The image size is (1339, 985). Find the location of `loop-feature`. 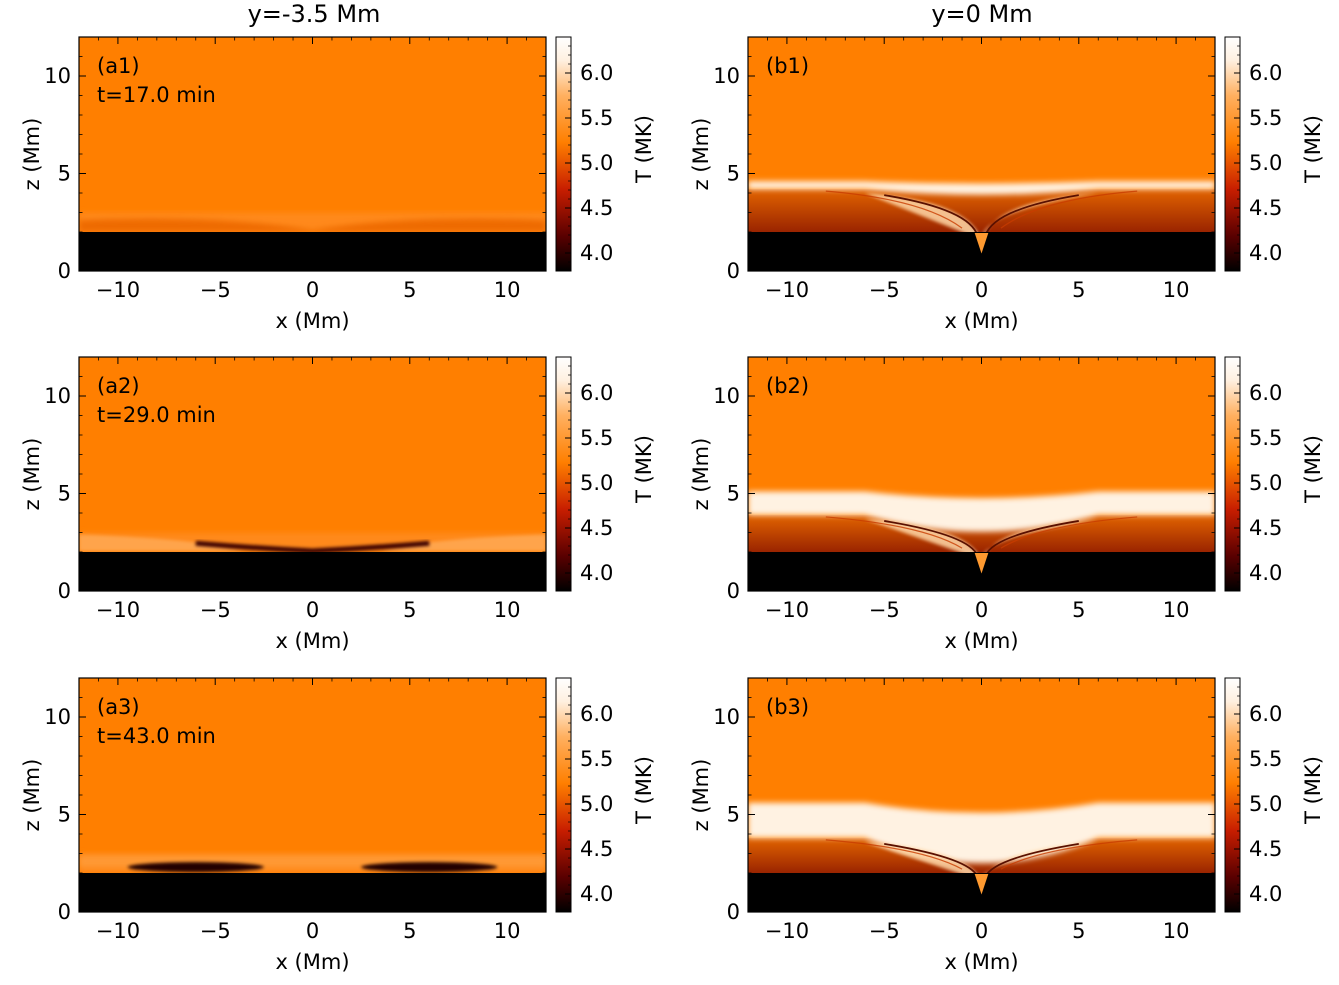

loop-feature is located at coordinates (312, 225).